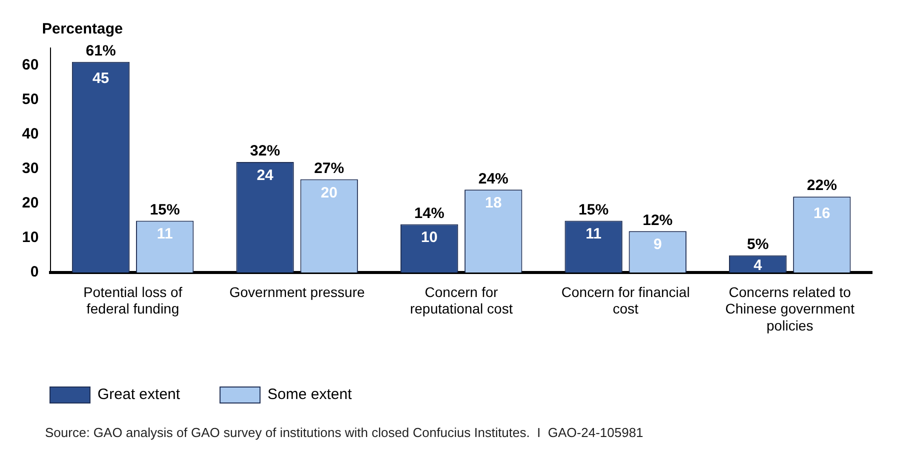  I want to click on data-label: 61%, so click(101, 51).